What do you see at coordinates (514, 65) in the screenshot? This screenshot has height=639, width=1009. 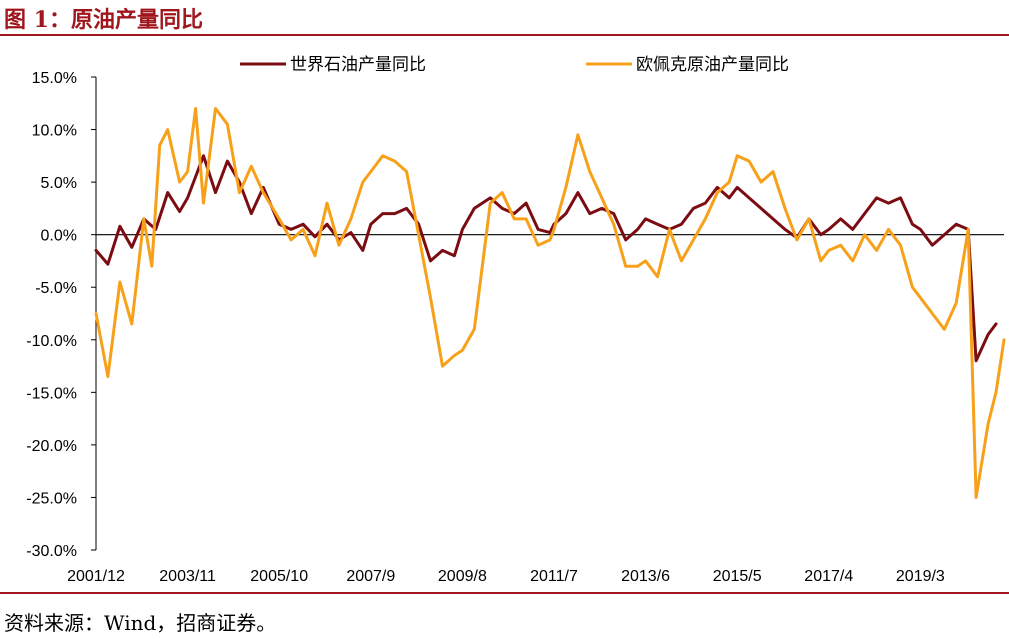 I see `legend: 世界石油产量同比 欧佩克原油产量同比` at bounding box center [514, 65].